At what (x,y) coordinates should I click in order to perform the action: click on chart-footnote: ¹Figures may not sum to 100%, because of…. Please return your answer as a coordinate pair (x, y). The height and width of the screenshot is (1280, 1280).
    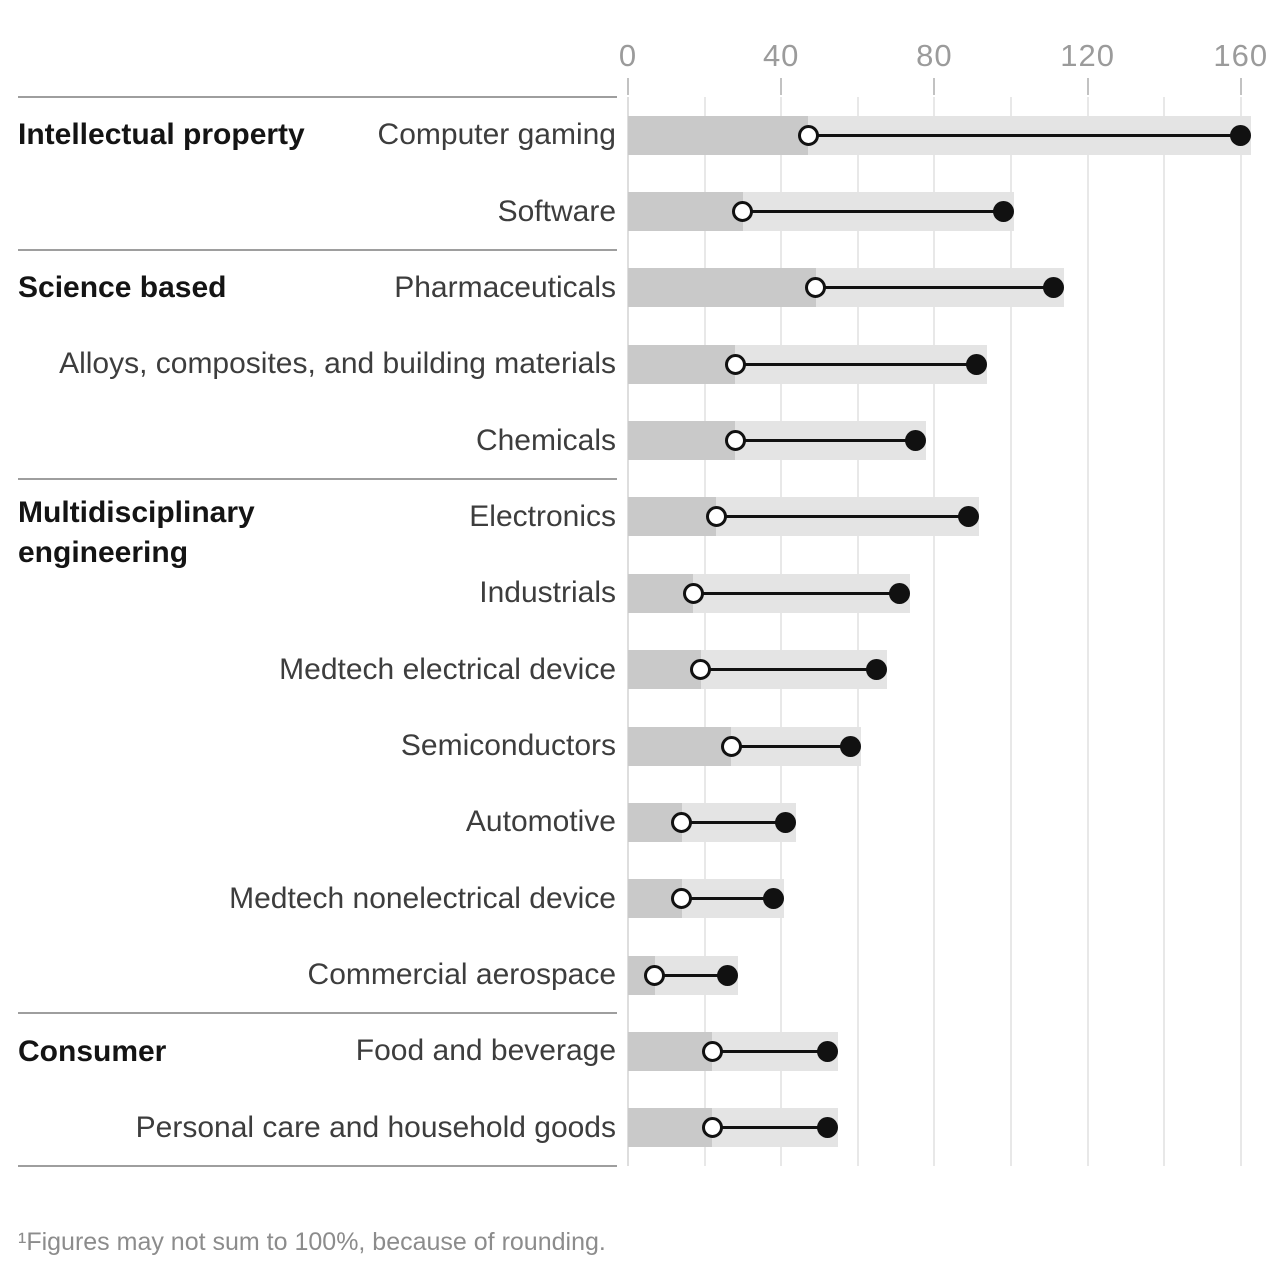
    Looking at the image, I should click on (312, 1242).